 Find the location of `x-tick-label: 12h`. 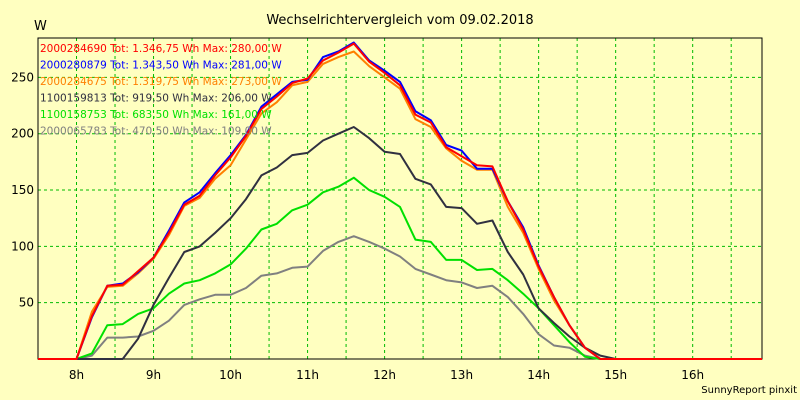

x-tick-label: 12h is located at coordinates (384, 375).